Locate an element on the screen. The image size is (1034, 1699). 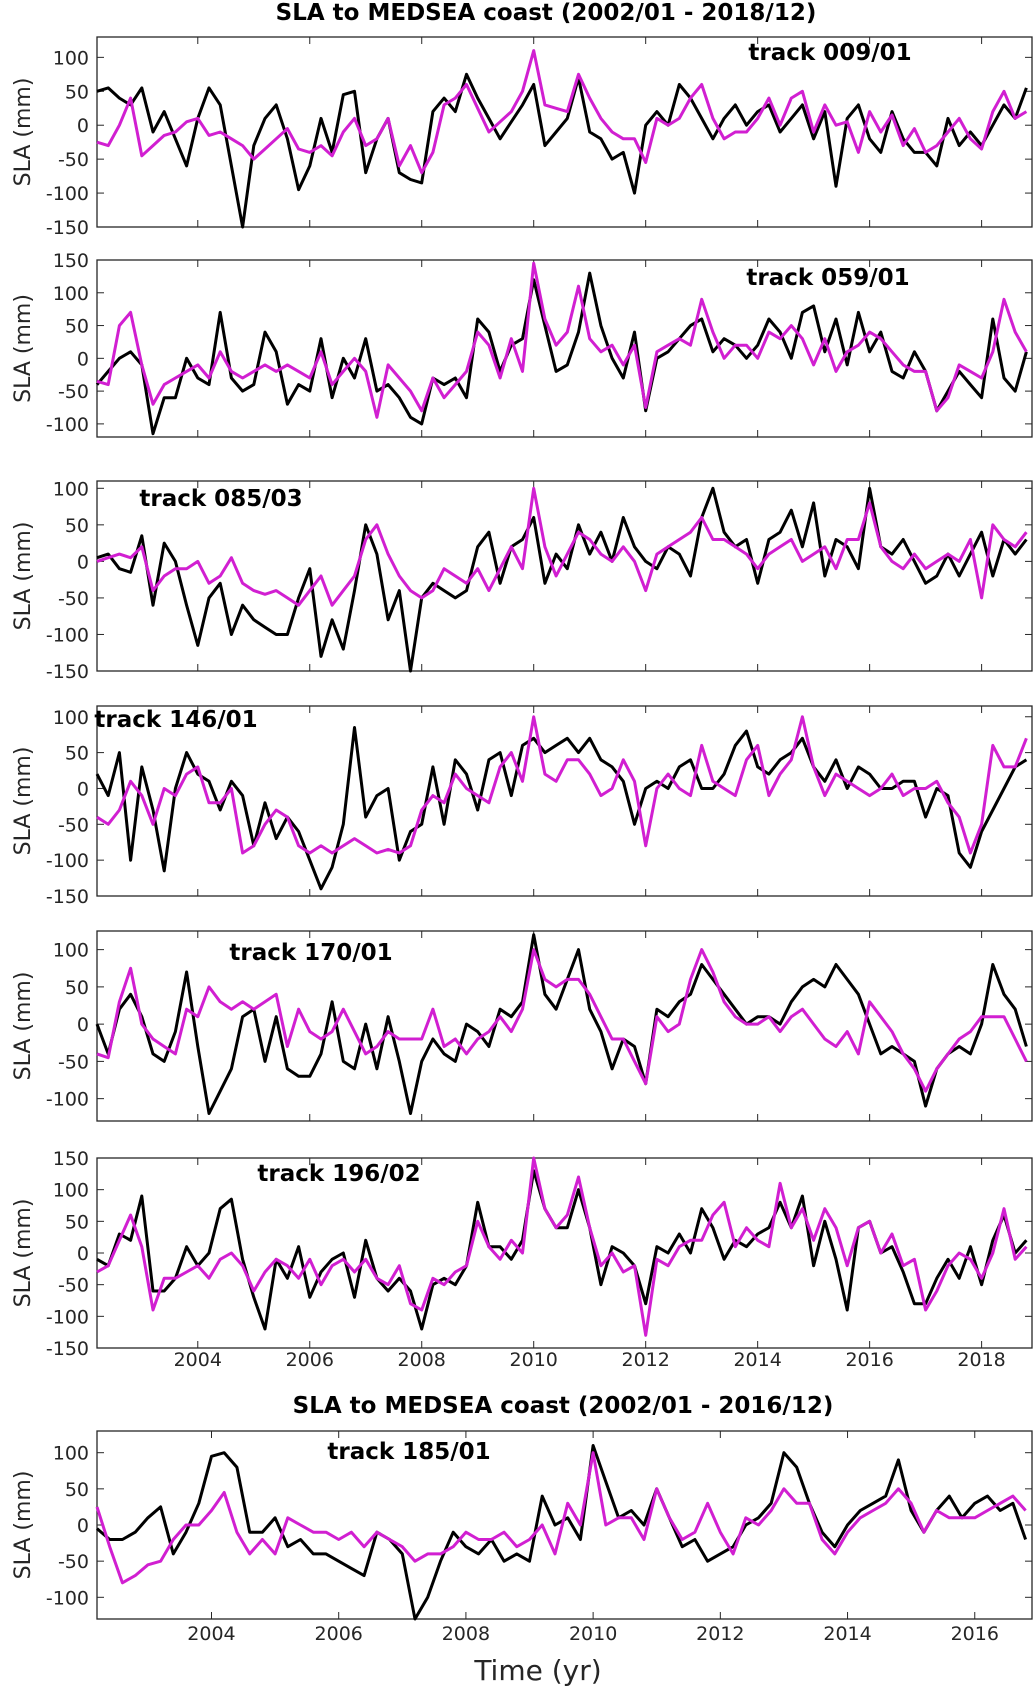
x-axis-label: Time (yr) is located at coordinates (537, 1670).